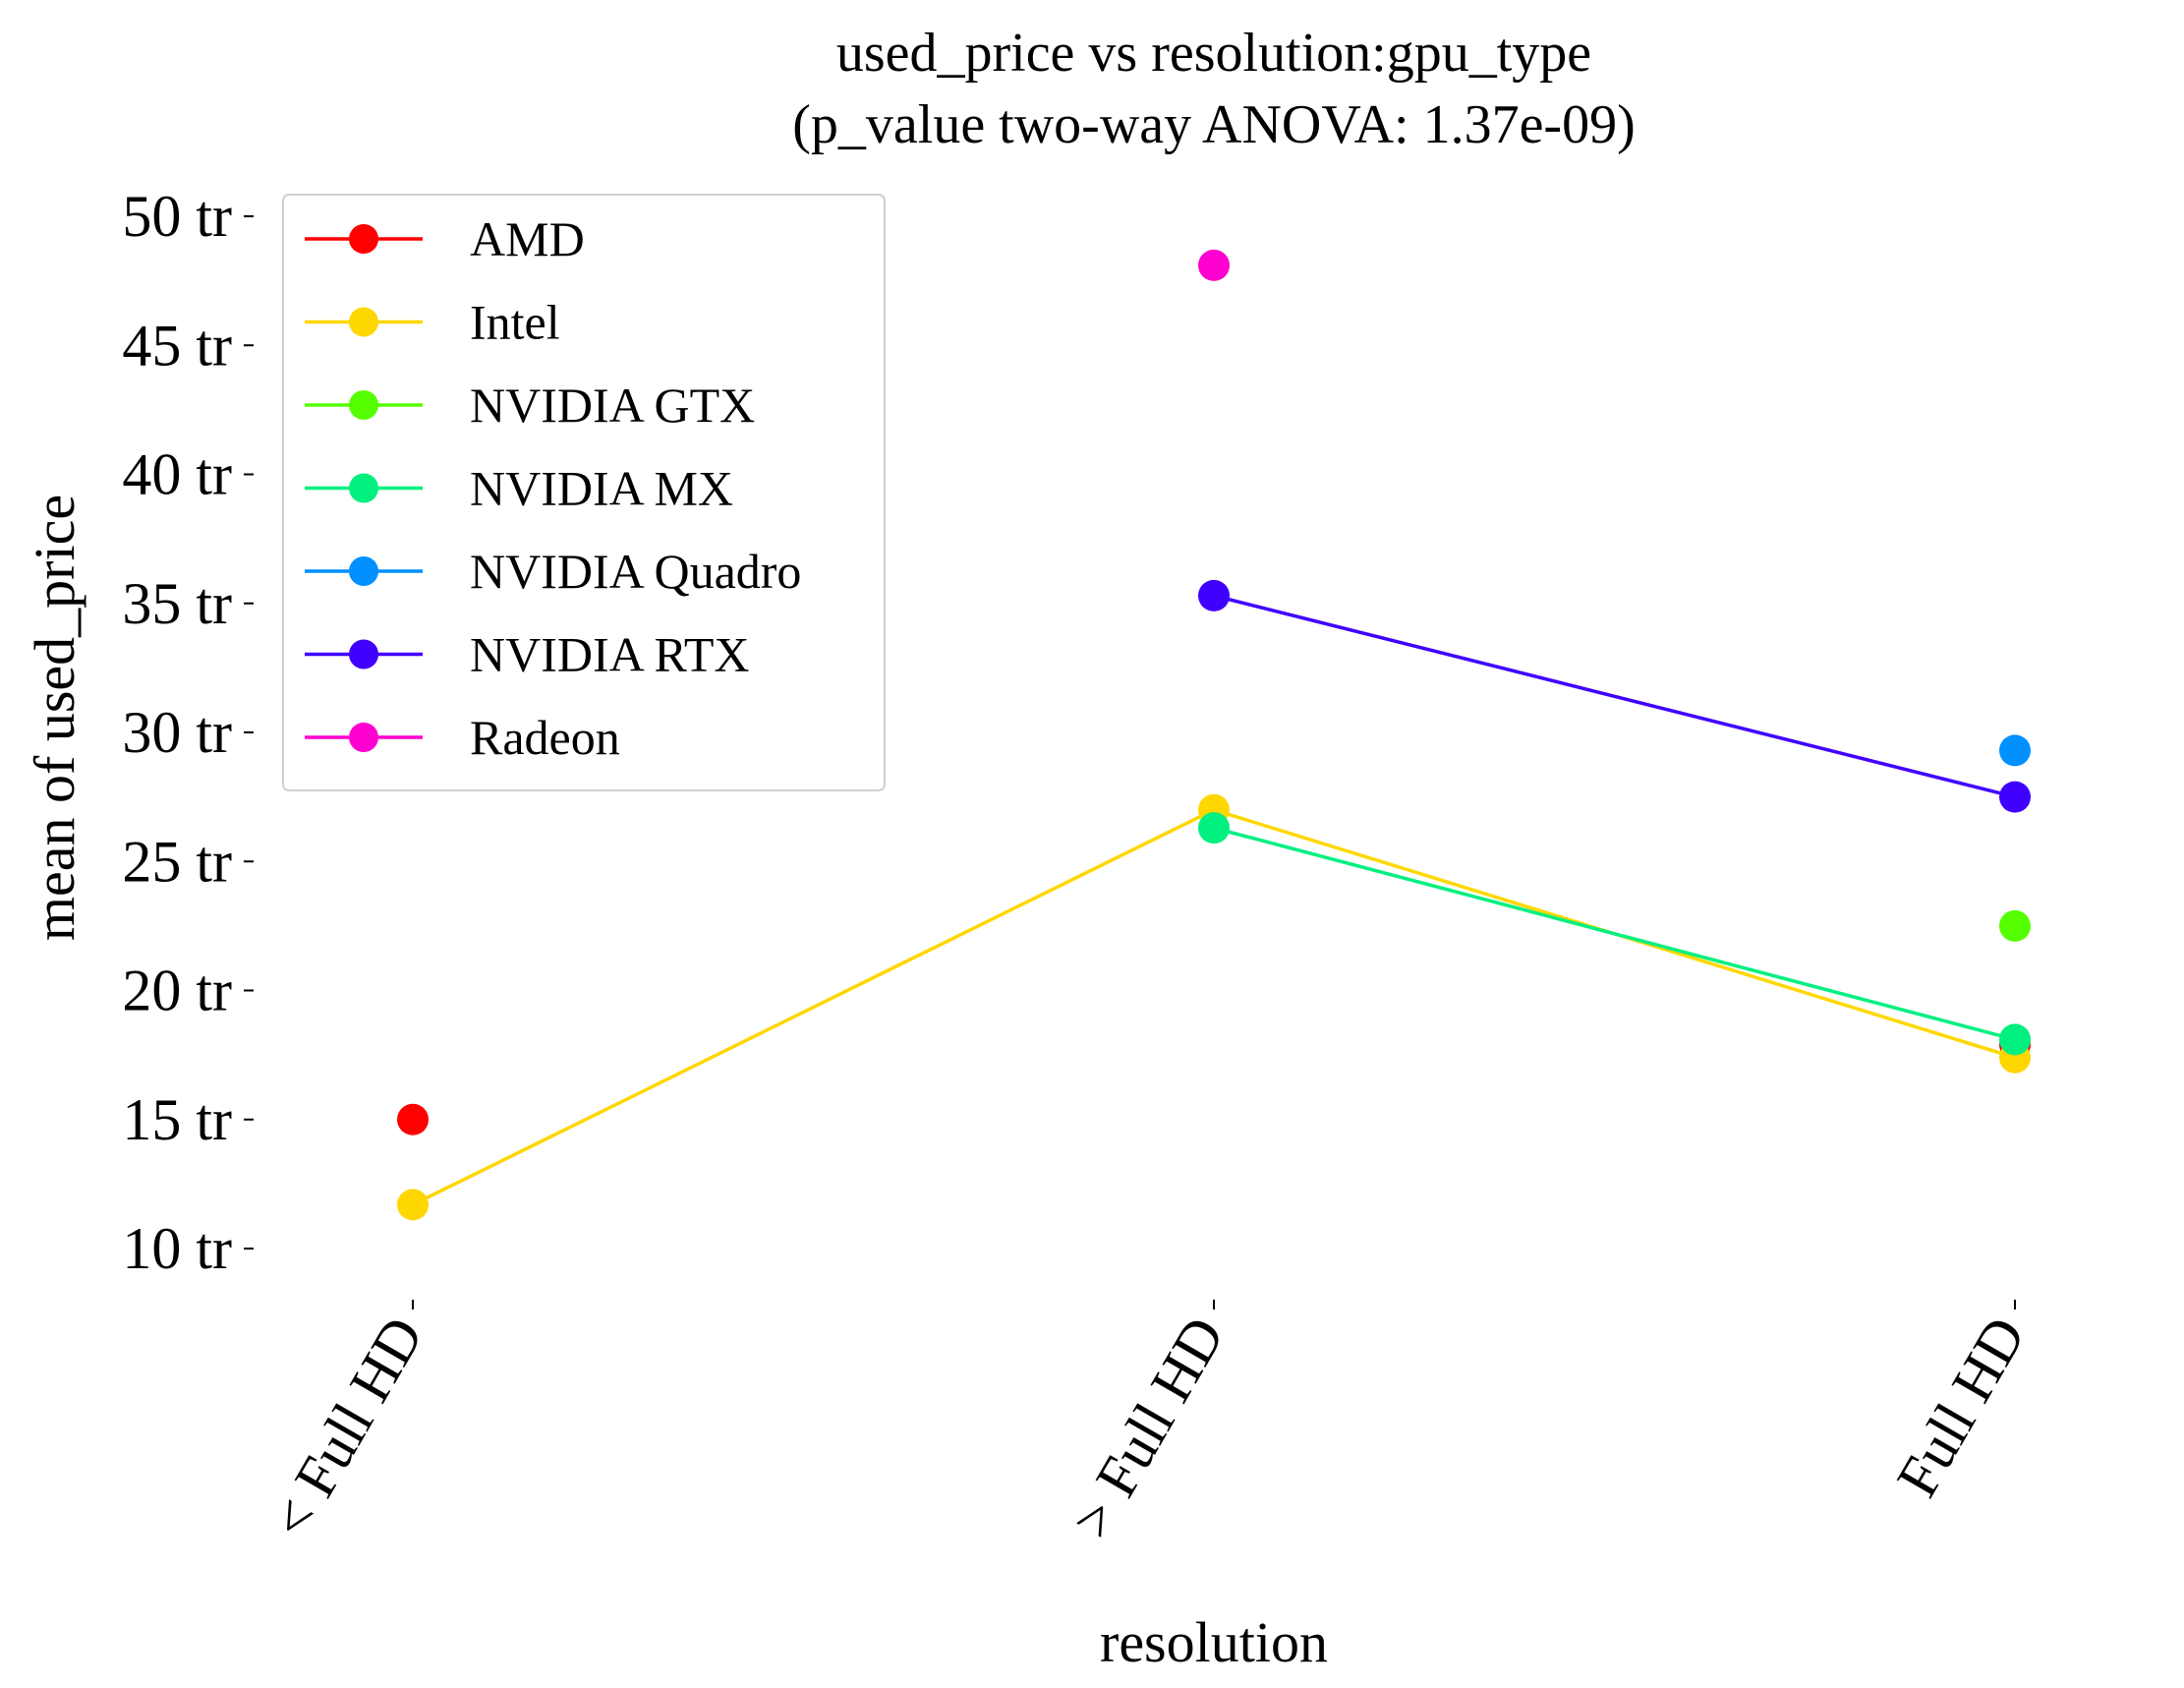  I want to click on y-tick-label: 30 tr, so click(177, 732).